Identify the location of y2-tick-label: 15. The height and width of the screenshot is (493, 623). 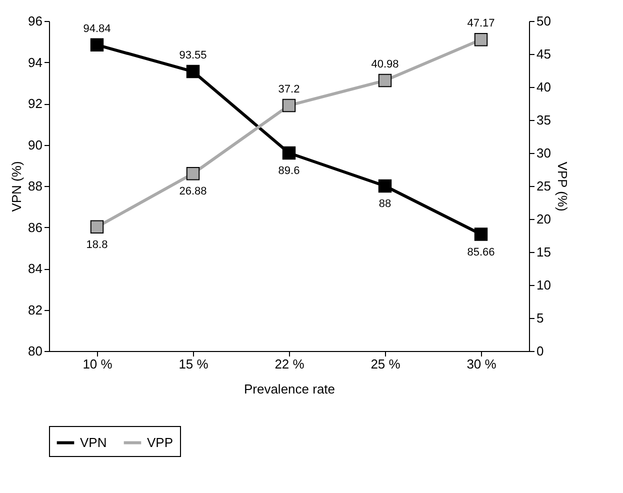
(543, 252).